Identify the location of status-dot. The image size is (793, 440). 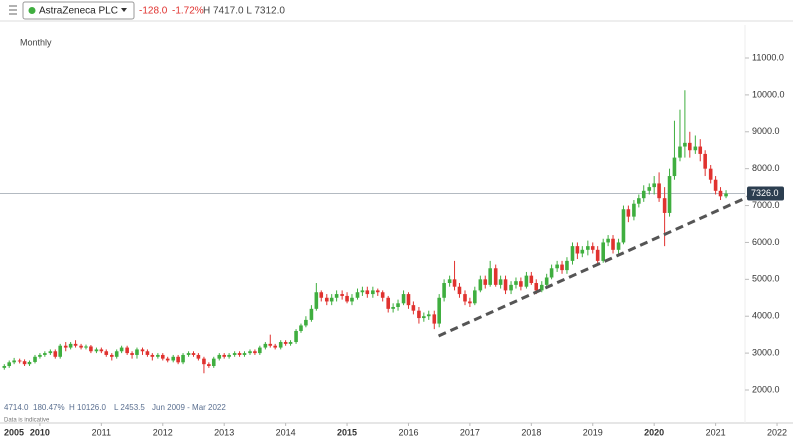
(32, 10).